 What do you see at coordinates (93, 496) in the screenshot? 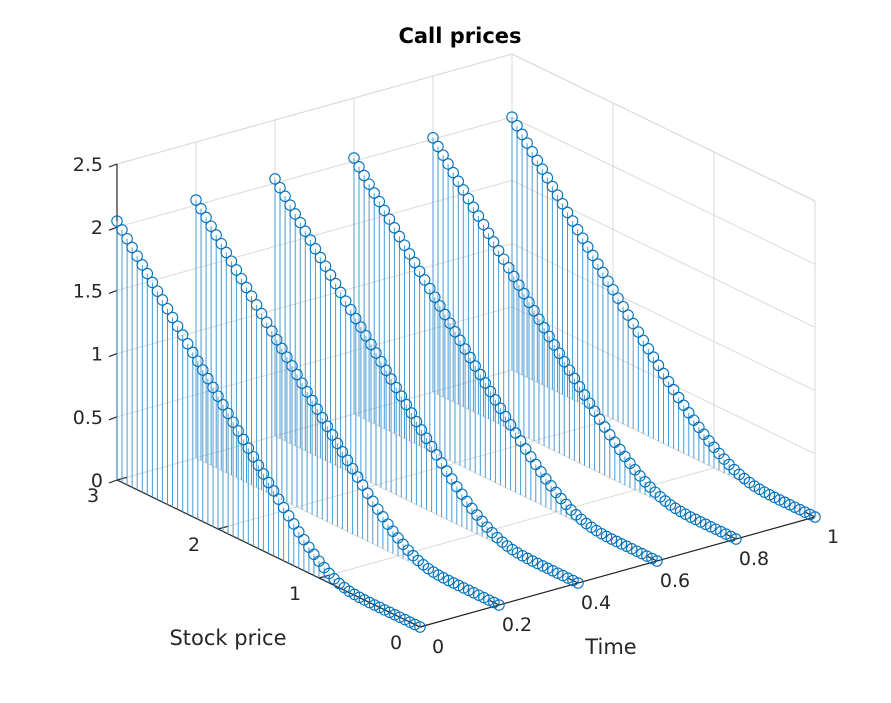
I see `y-tick-label: 3` at bounding box center [93, 496].